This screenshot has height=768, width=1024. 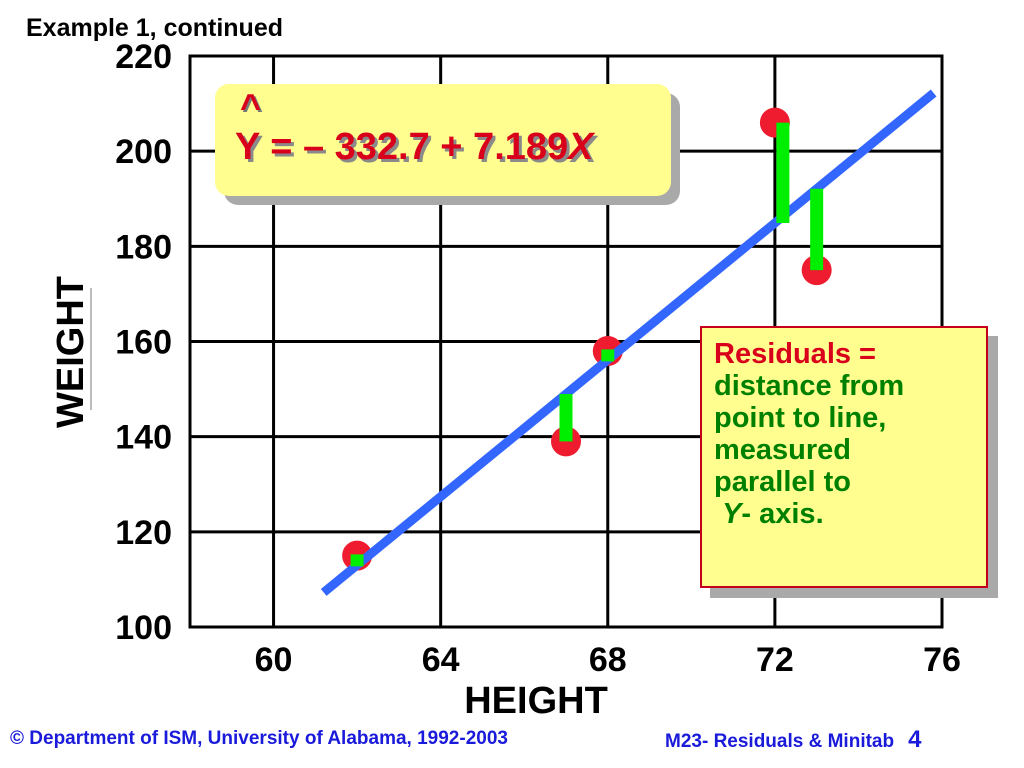 I want to click on y-tick-labels: 100 120 140 160 180 200 220, so click(x=143, y=342).